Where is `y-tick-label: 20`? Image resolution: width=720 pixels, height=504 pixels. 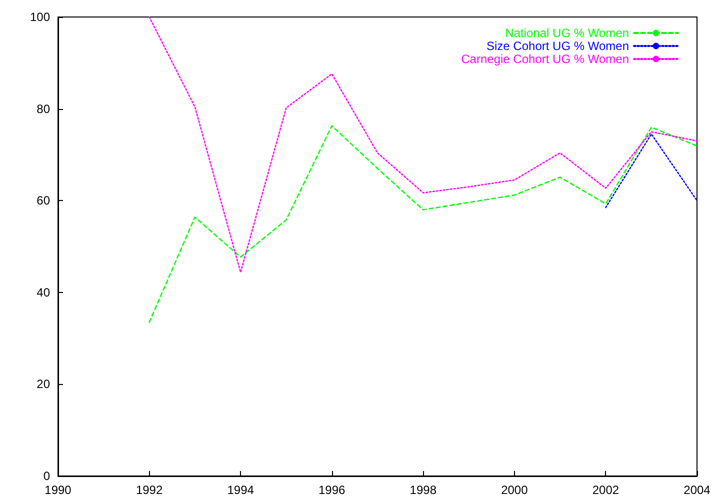 y-tick-label: 20 is located at coordinates (43, 384).